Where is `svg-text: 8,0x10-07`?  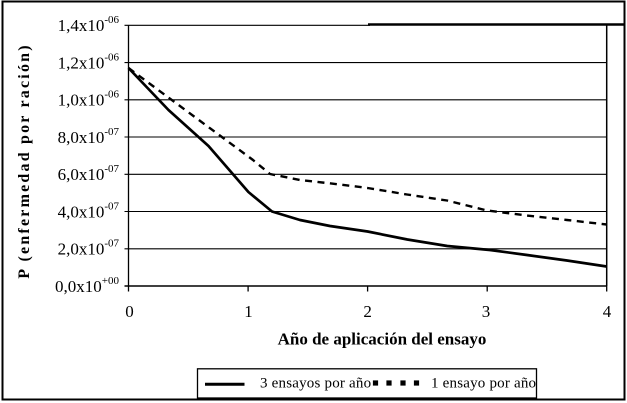 svg-text: 8,0x10-07 is located at coordinates (89, 136).